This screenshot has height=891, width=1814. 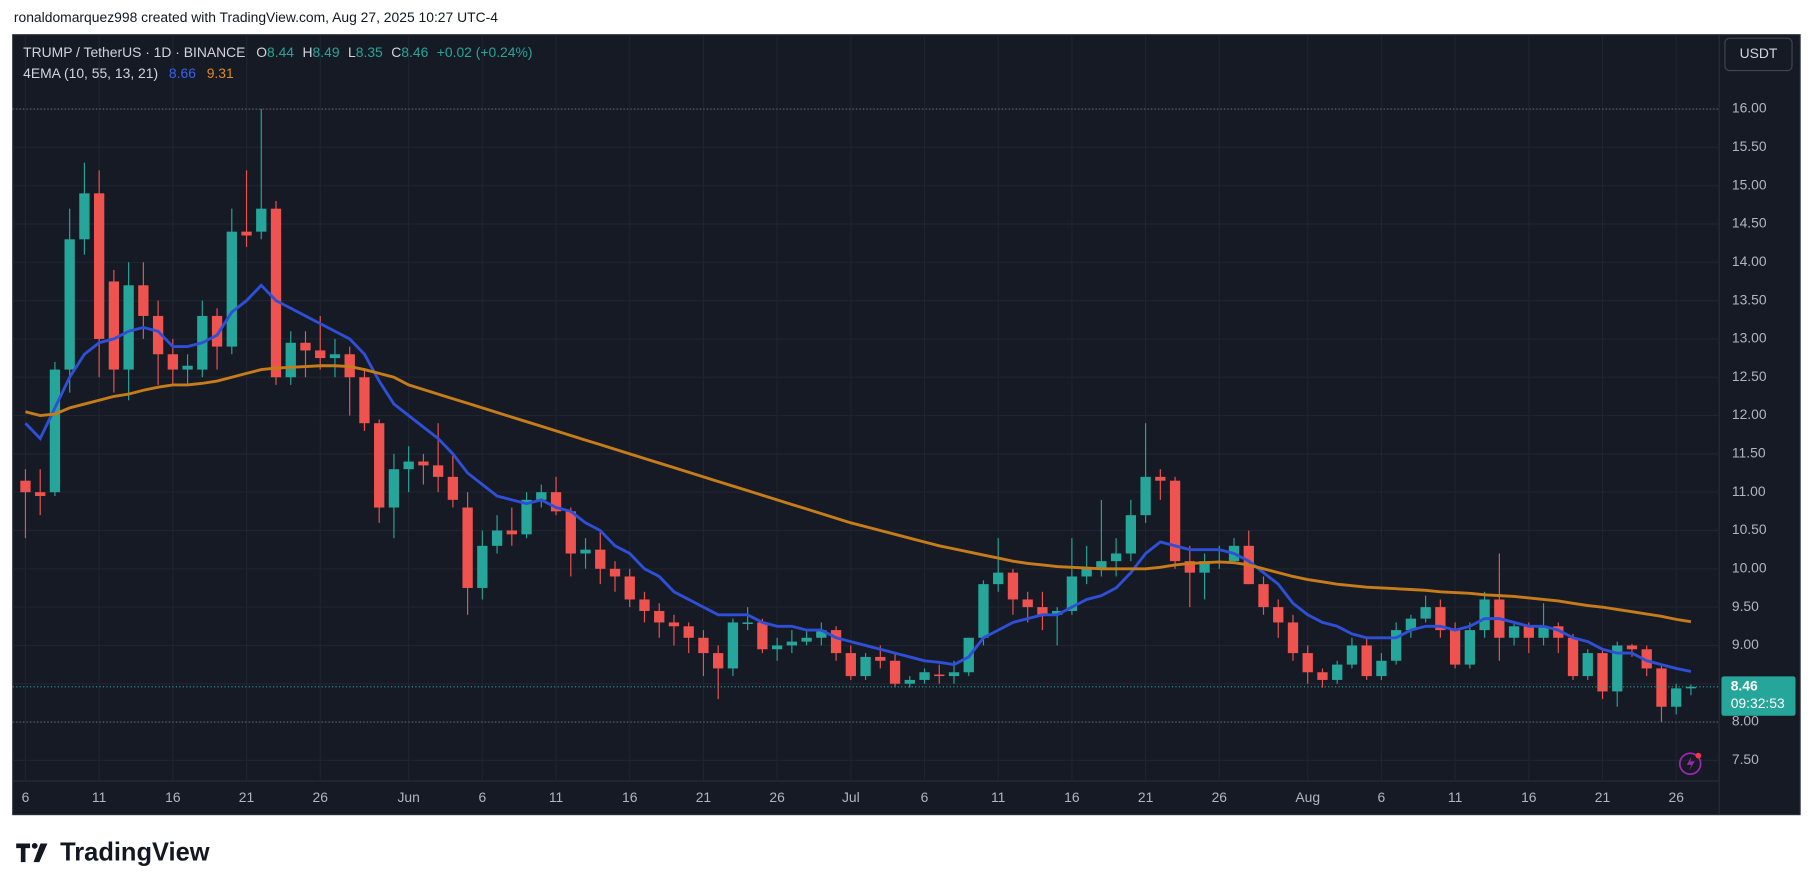 What do you see at coordinates (1745, 606) in the screenshot?
I see `y-tick-label: 9.50` at bounding box center [1745, 606].